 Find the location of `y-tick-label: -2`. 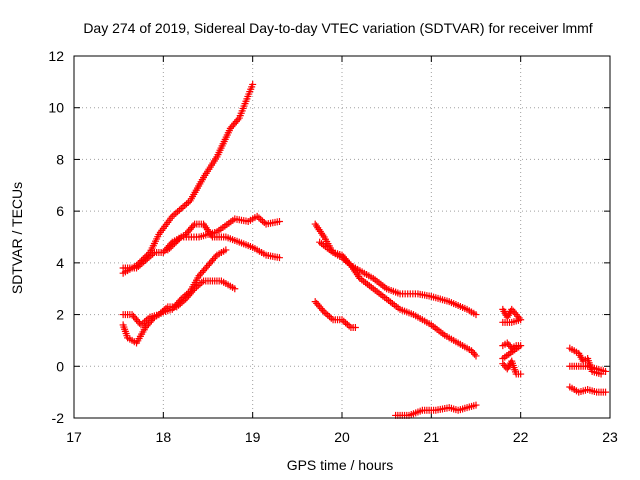

y-tick-label: -2 is located at coordinates (58, 418).